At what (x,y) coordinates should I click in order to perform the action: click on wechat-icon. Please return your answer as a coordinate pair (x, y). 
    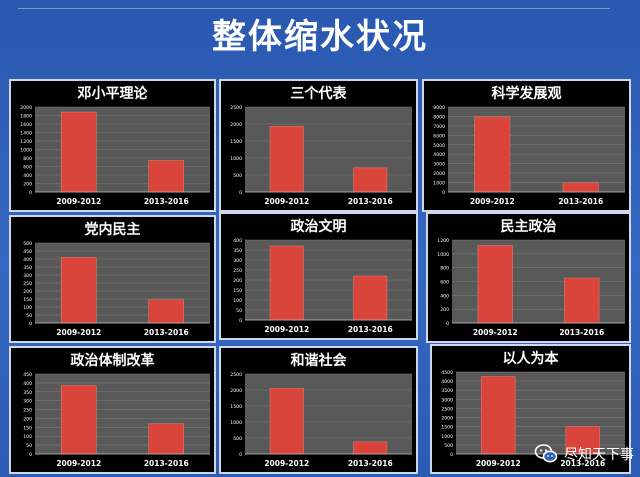
    Looking at the image, I should click on (546, 453).